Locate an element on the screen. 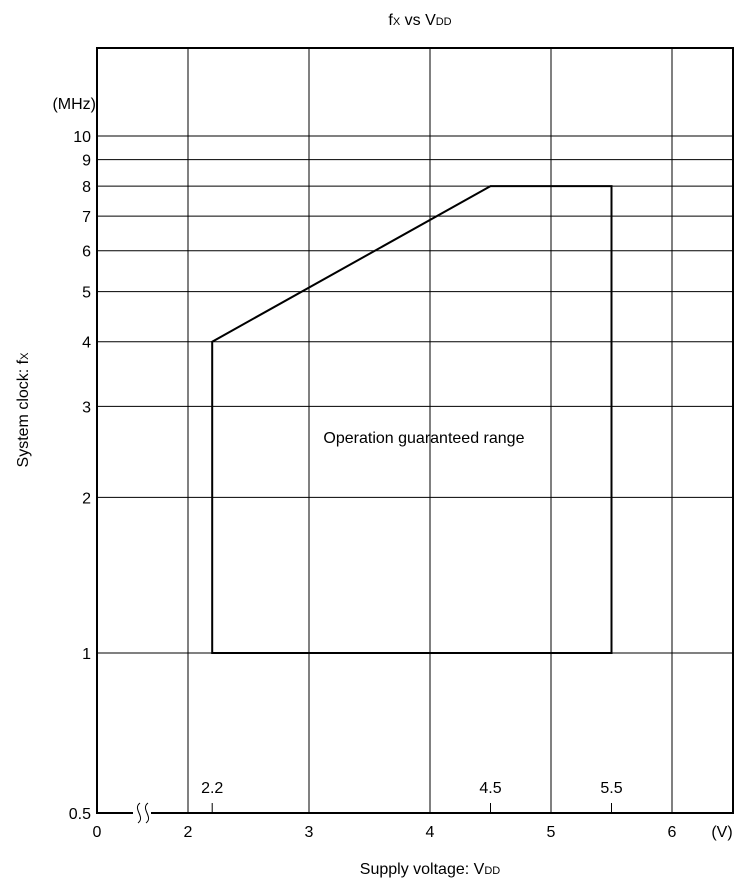 The height and width of the screenshot is (888, 744). y-tick-label: 9 is located at coordinates (86, 161).